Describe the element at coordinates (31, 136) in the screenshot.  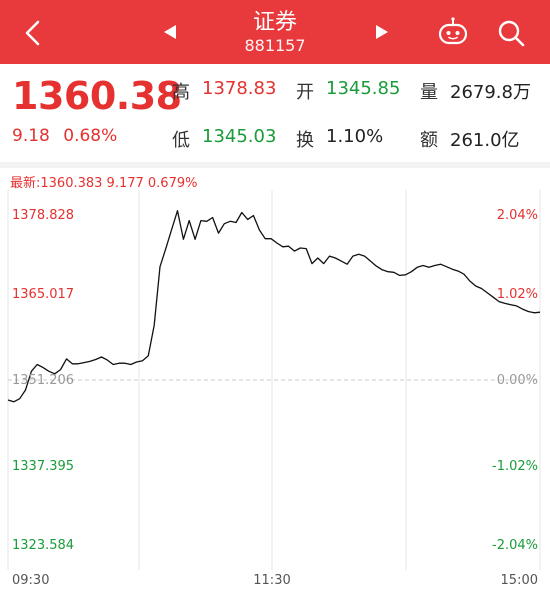
I see `change-value: 9.18` at that location.